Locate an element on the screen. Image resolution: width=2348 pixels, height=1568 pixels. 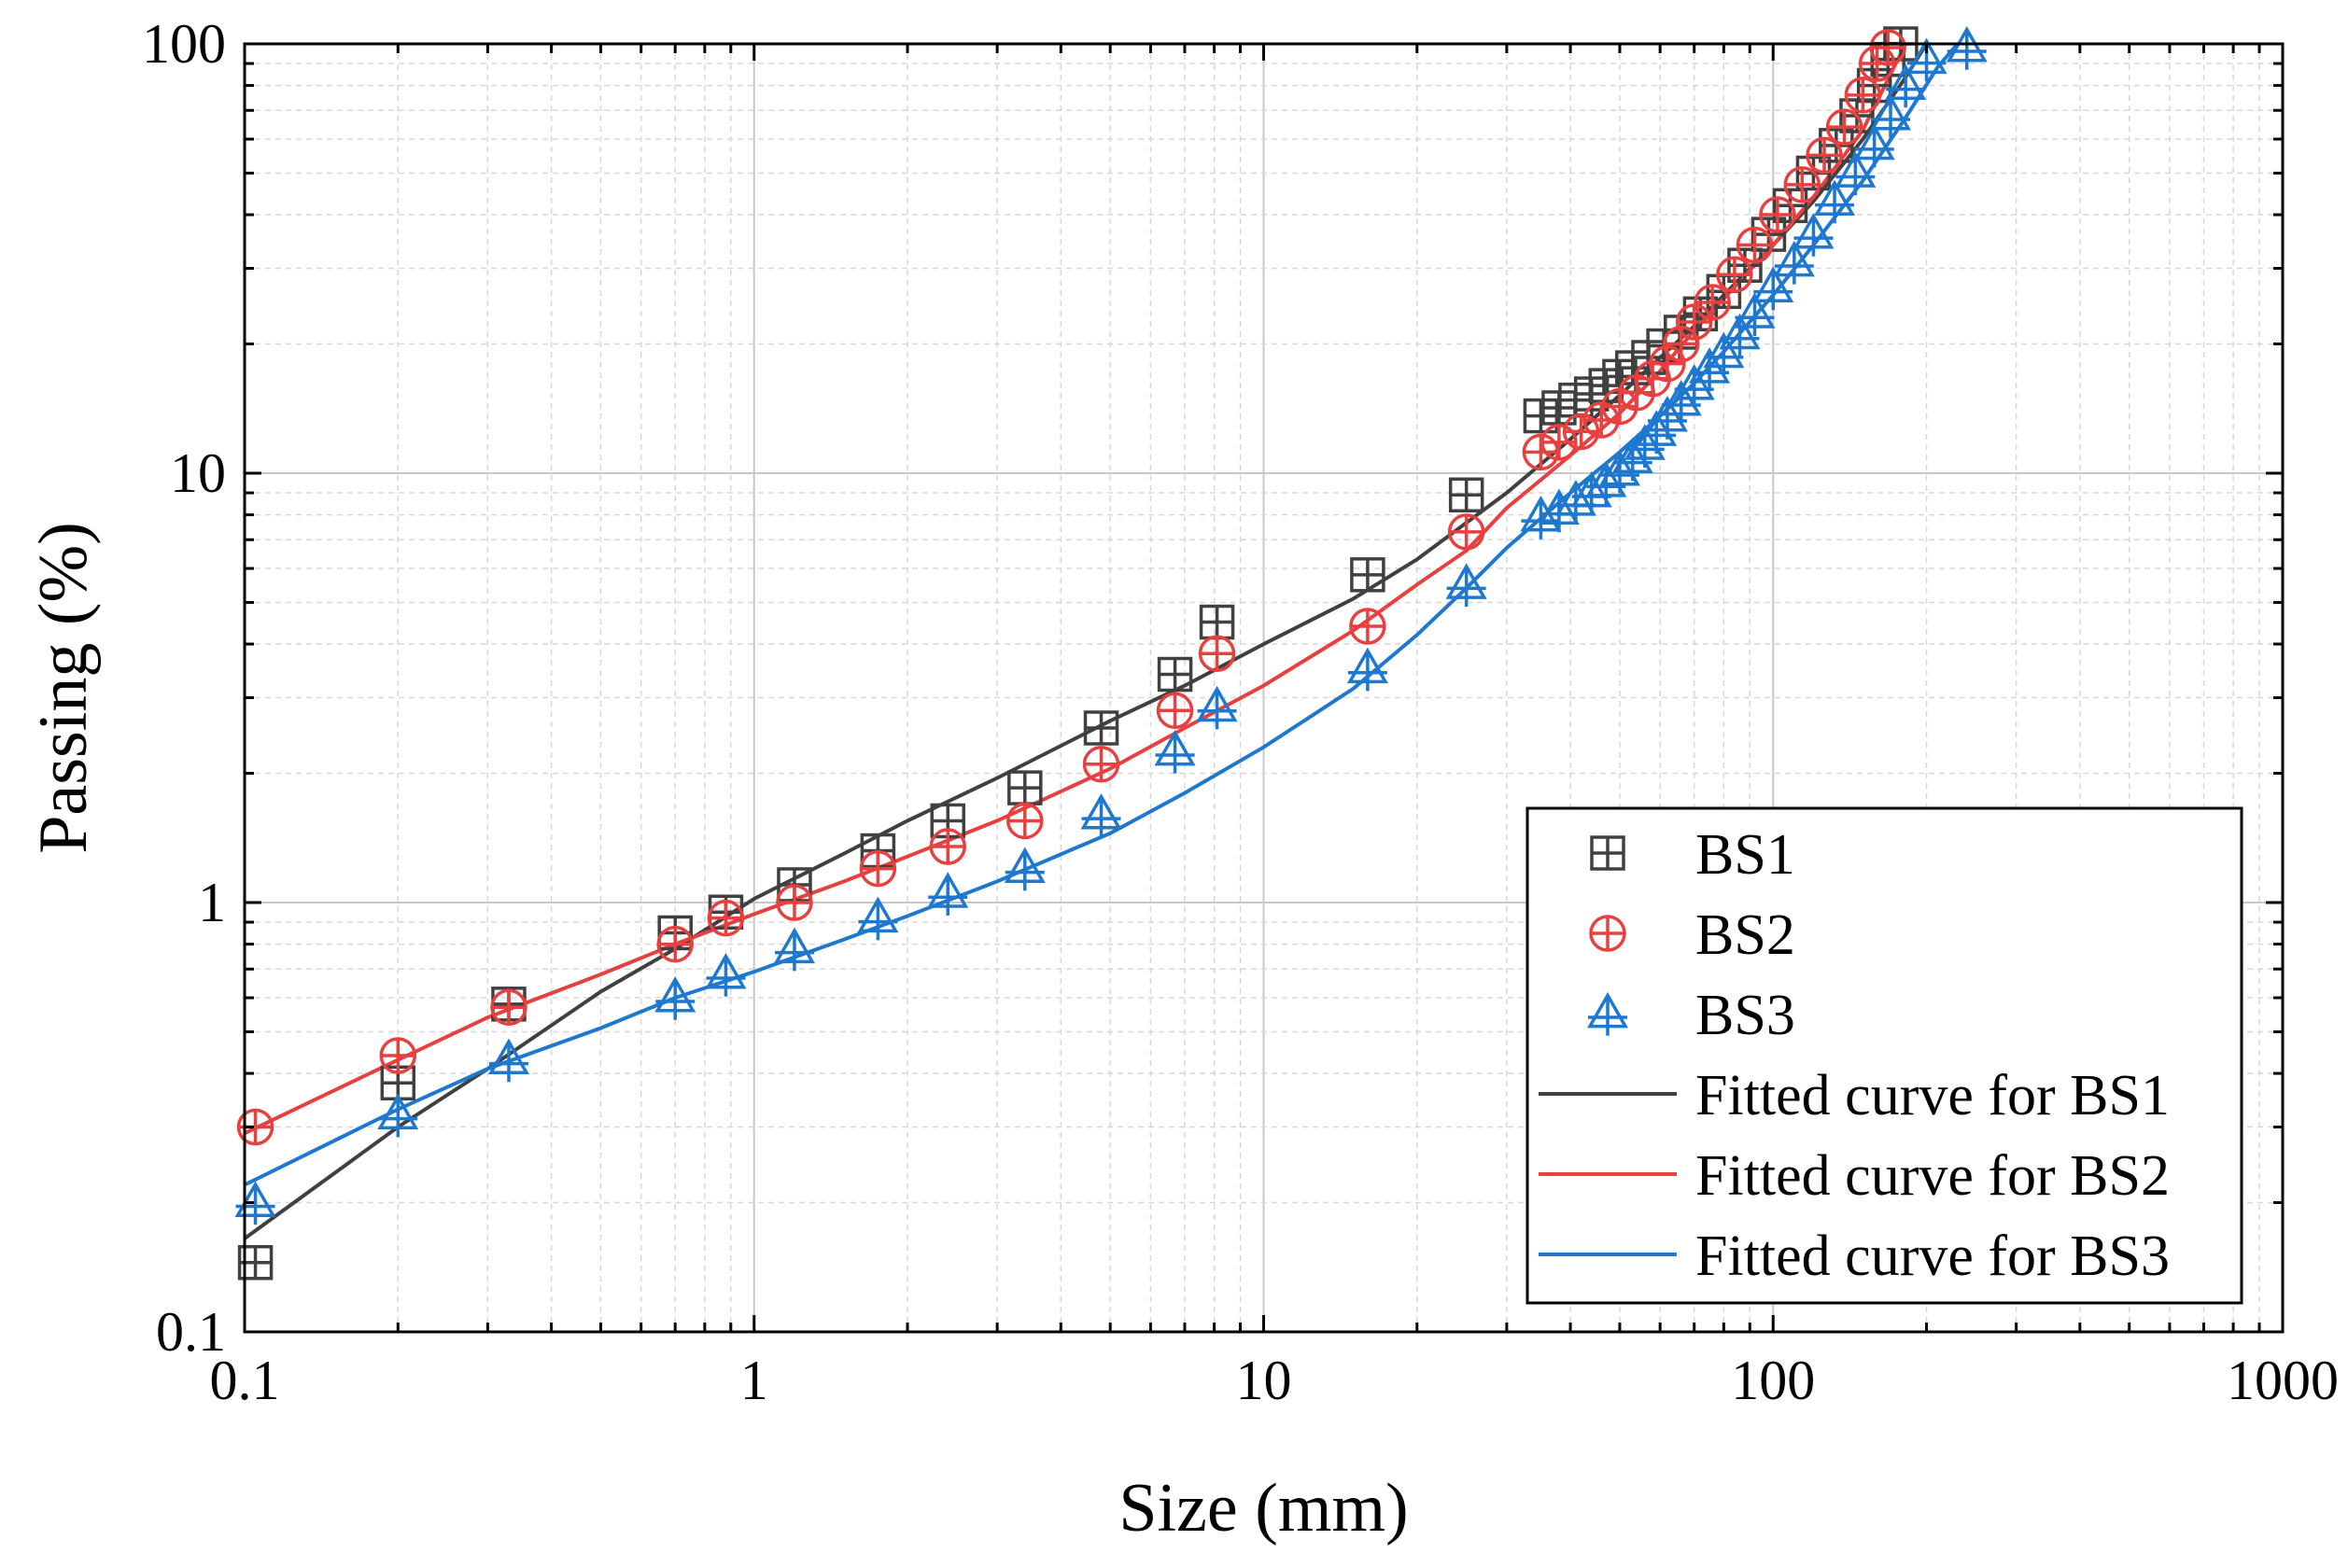
legend-label-bs1: BS1 is located at coordinates (1745, 855).